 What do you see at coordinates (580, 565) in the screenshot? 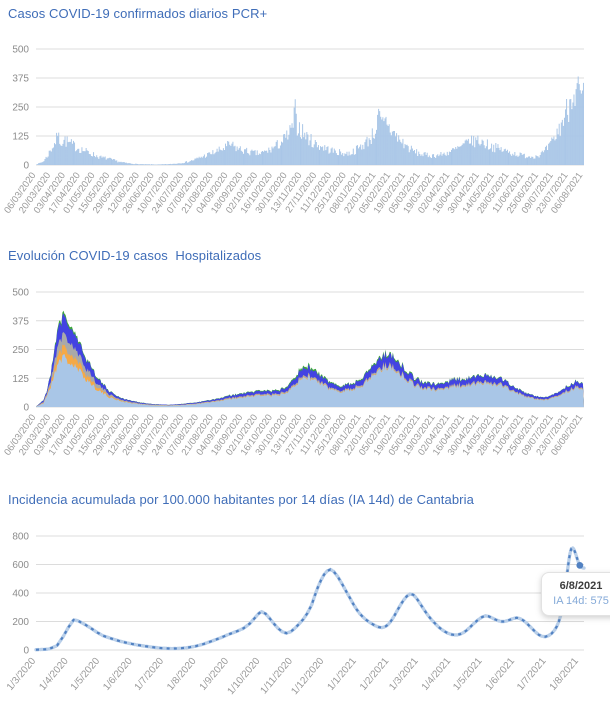
I see `ia14d-highlight-dot` at bounding box center [580, 565].